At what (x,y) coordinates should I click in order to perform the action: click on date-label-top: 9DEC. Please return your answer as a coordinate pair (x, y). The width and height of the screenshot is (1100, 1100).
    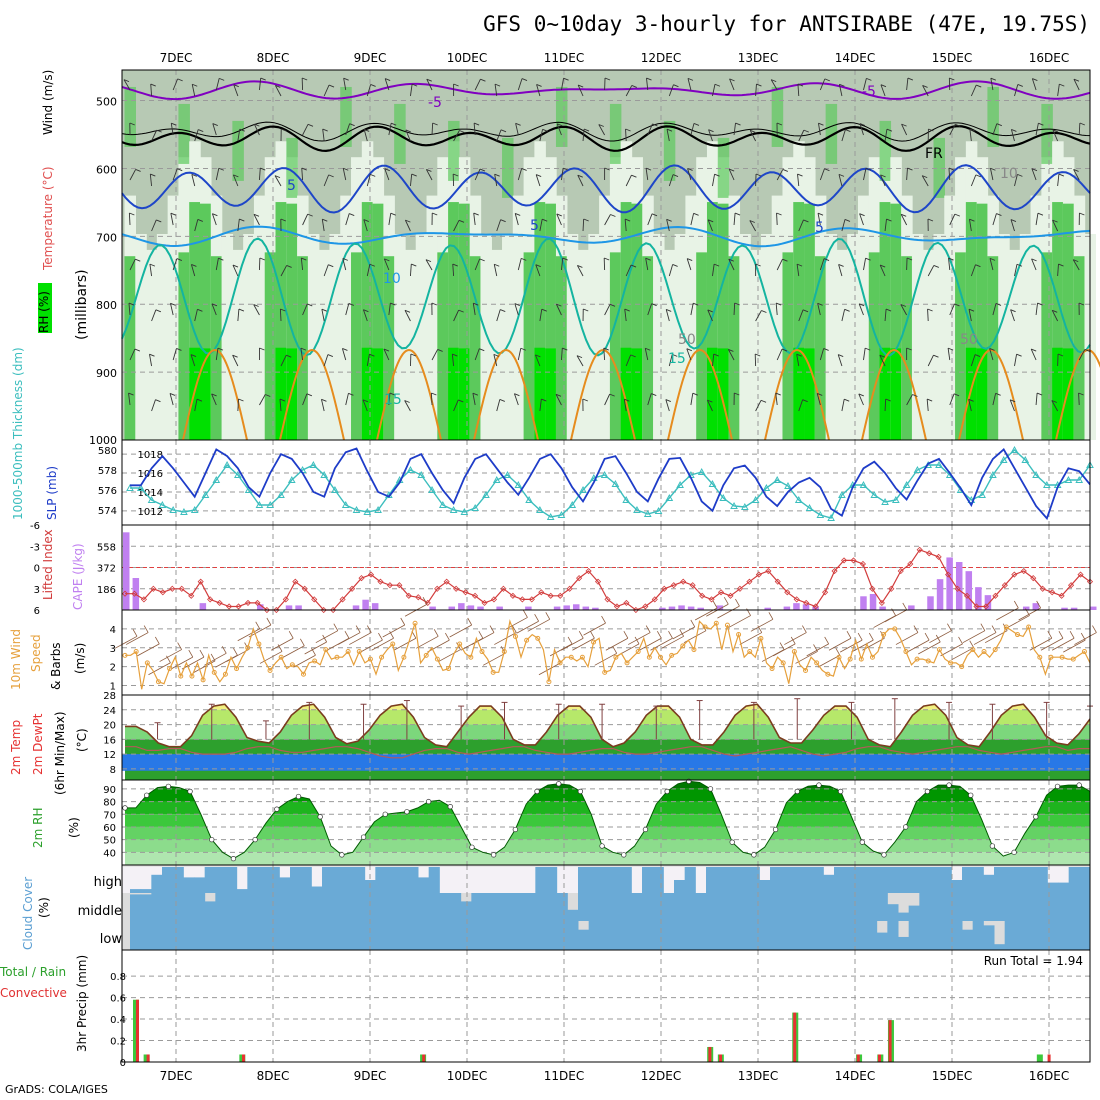
    Looking at the image, I should click on (370, 58).